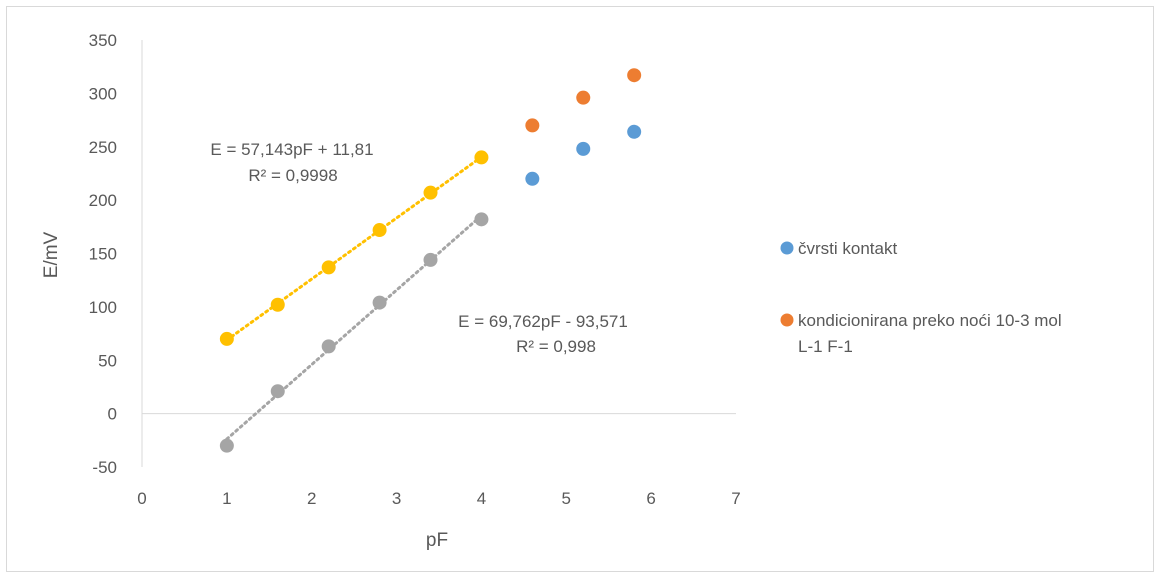  I want to click on x-tick-label: 4, so click(481, 498).